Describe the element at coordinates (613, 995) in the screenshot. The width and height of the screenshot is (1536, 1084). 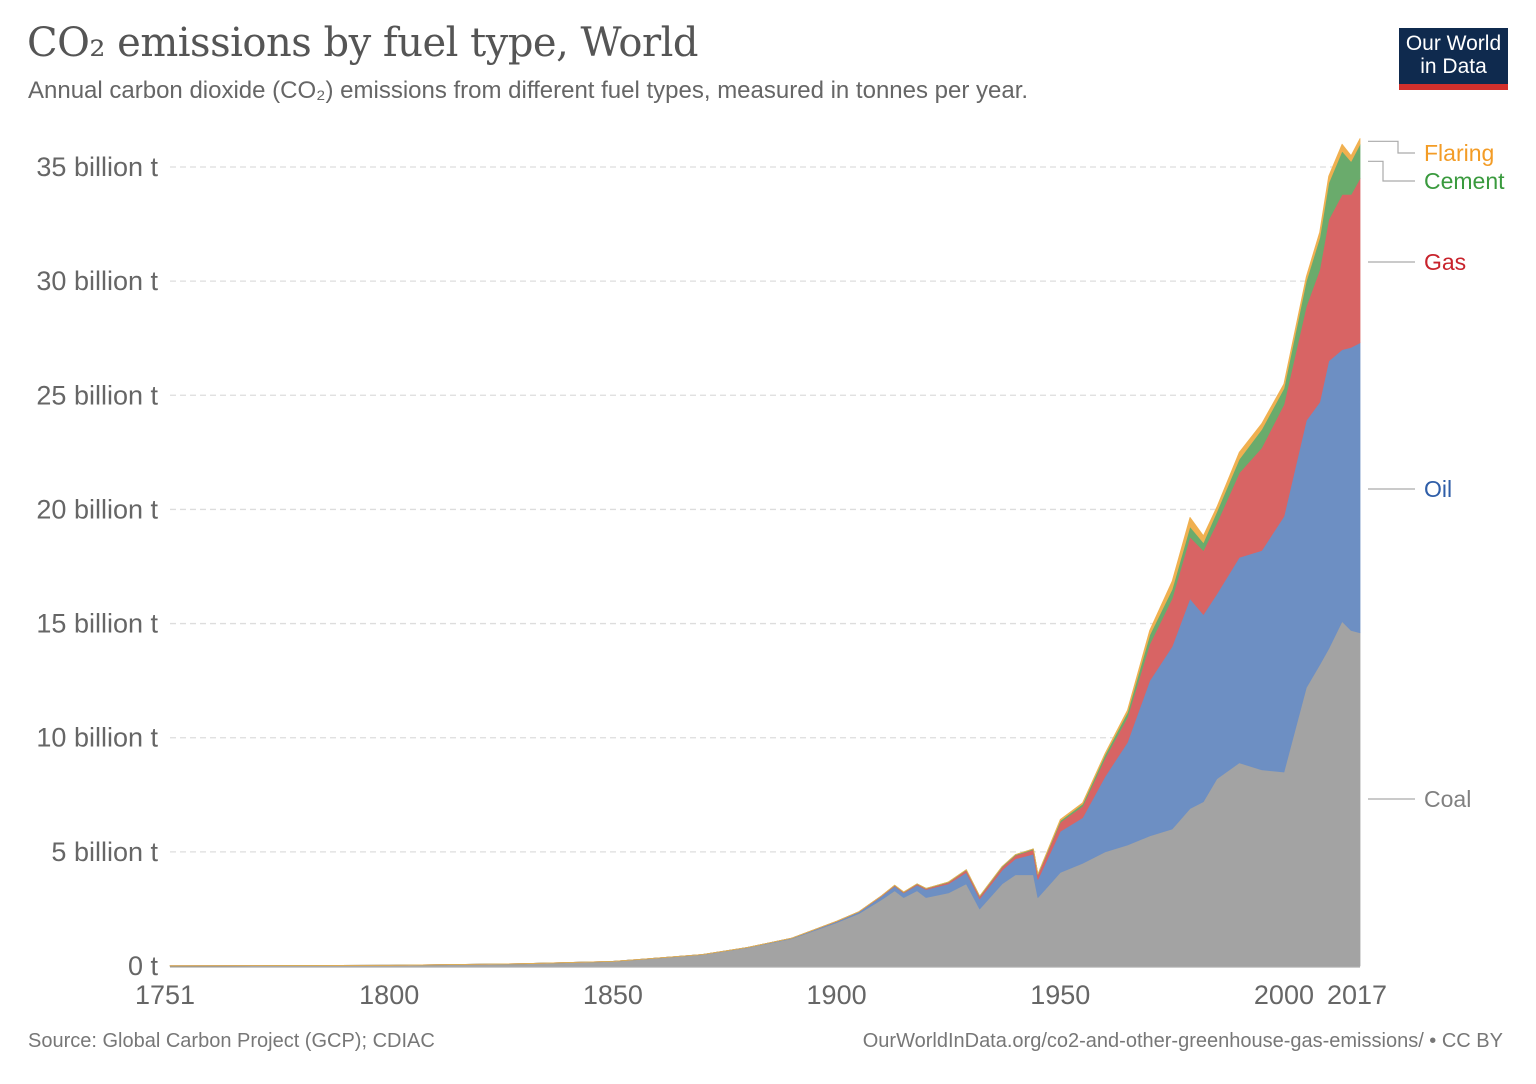
I see `x-tick-label: 1850` at that location.